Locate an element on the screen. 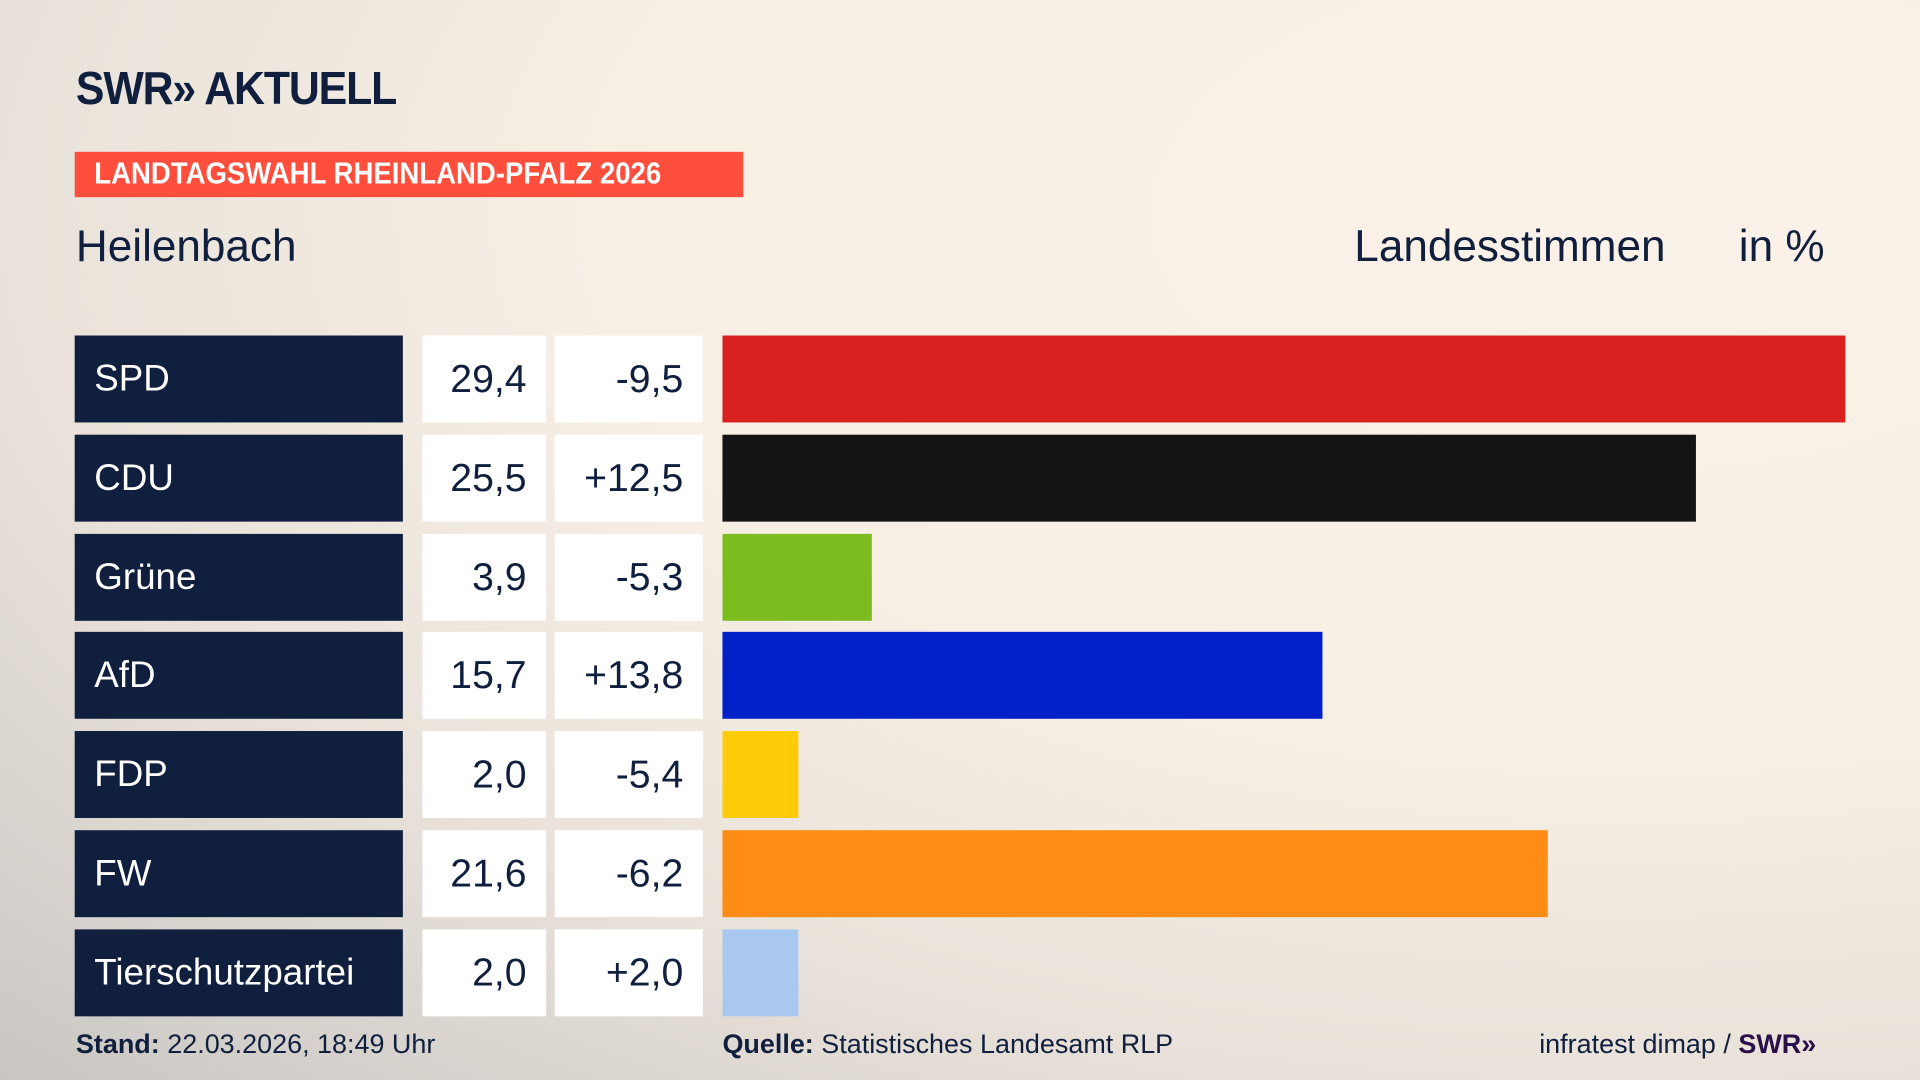  diff-label: +2,0 is located at coordinates (628, 973).